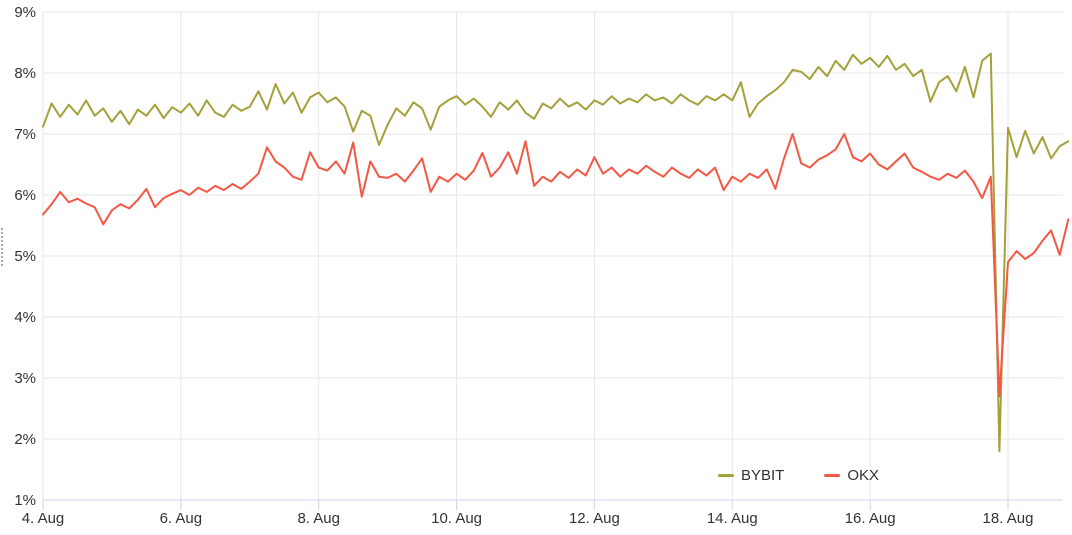 Image resolution: width=1072 pixels, height=535 pixels. I want to click on x-tick-label: 12. Aug, so click(594, 518).